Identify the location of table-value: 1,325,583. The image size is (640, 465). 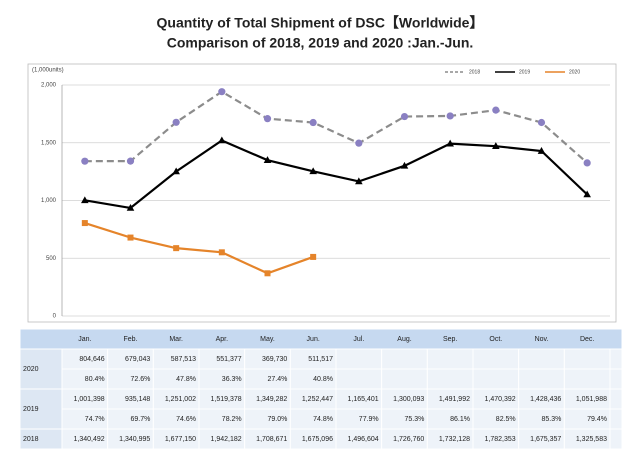
(591, 439).